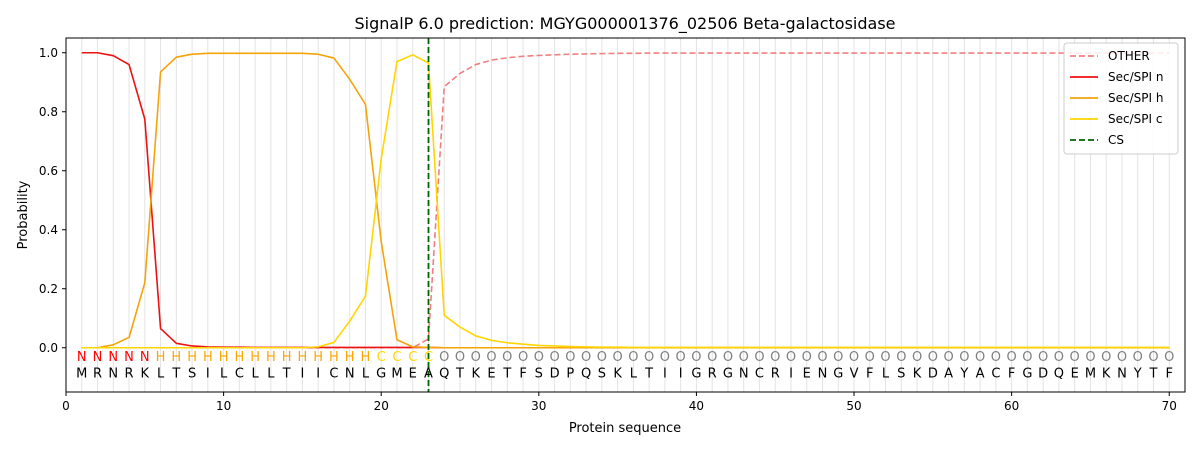 This screenshot has width=1200, height=454. I want to click on x-tick-label: 30, so click(538, 406).